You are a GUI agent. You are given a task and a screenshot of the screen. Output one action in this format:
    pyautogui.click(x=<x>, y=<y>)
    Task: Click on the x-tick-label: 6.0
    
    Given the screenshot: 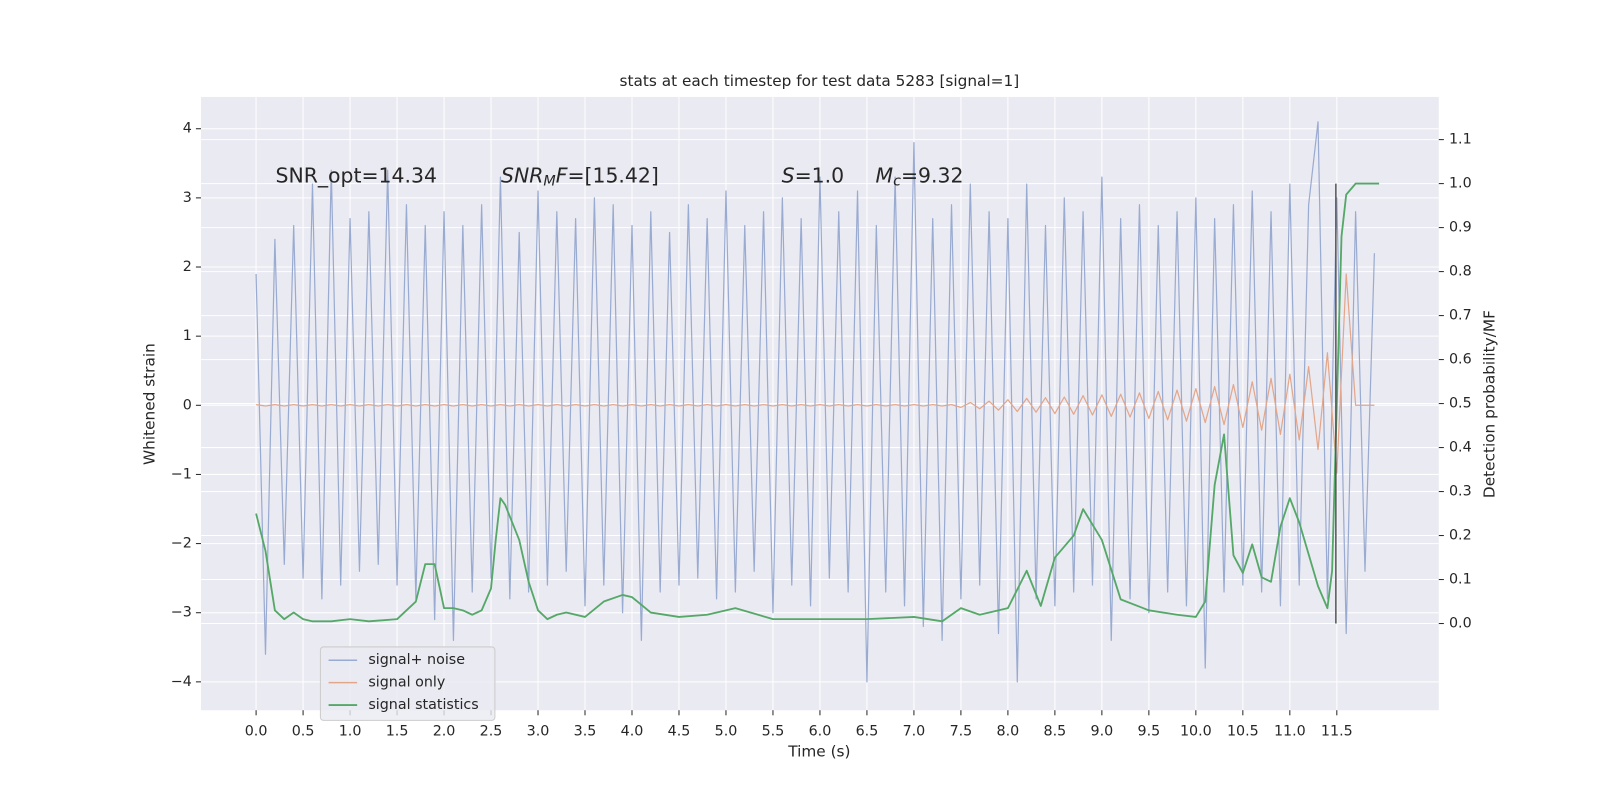 What is the action you would take?
    pyautogui.click(x=820, y=732)
    